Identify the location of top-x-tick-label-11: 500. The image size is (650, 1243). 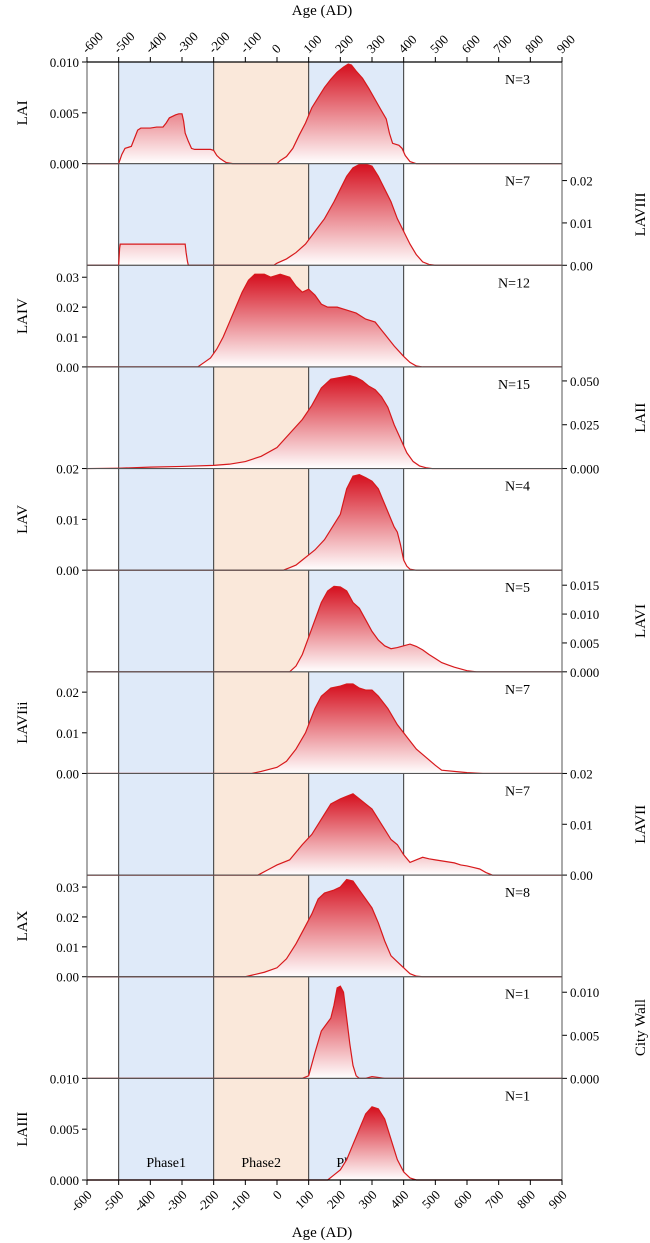
(439, 44).